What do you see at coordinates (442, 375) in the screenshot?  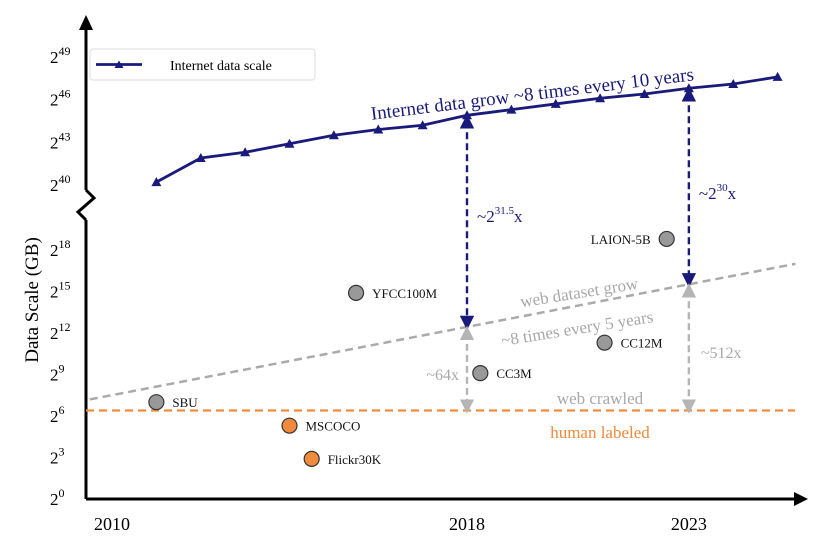 I see `gap-label-web: ~64x` at bounding box center [442, 375].